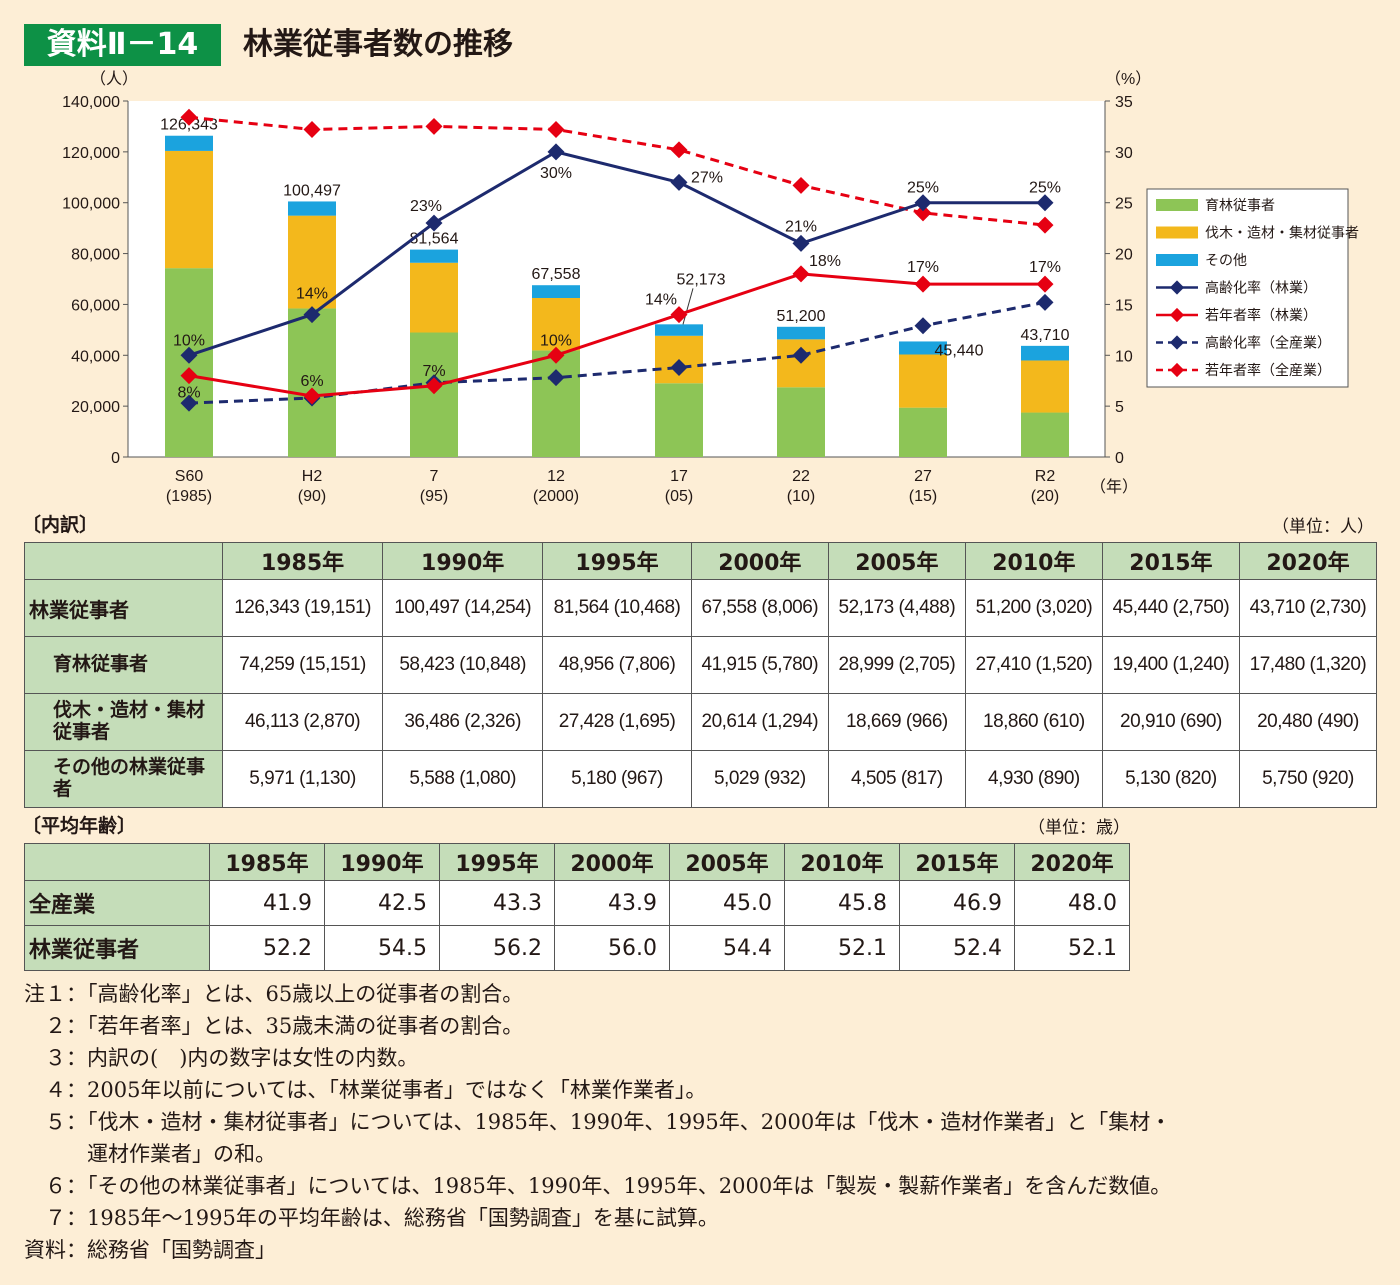 This screenshot has width=1400, height=1285. I want to click on line-data-label: 30%, so click(556, 173).